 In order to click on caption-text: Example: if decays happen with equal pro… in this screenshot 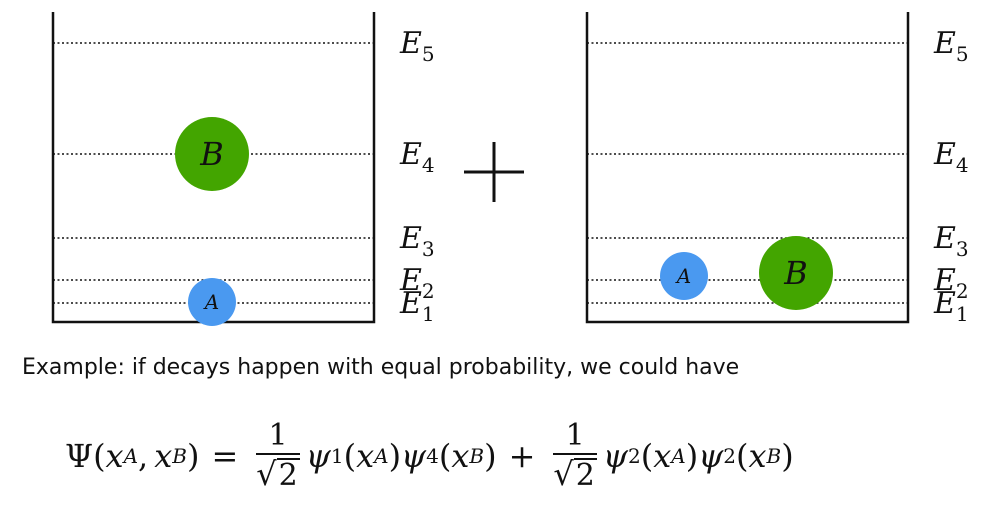, I will do `click(381, 367)`.